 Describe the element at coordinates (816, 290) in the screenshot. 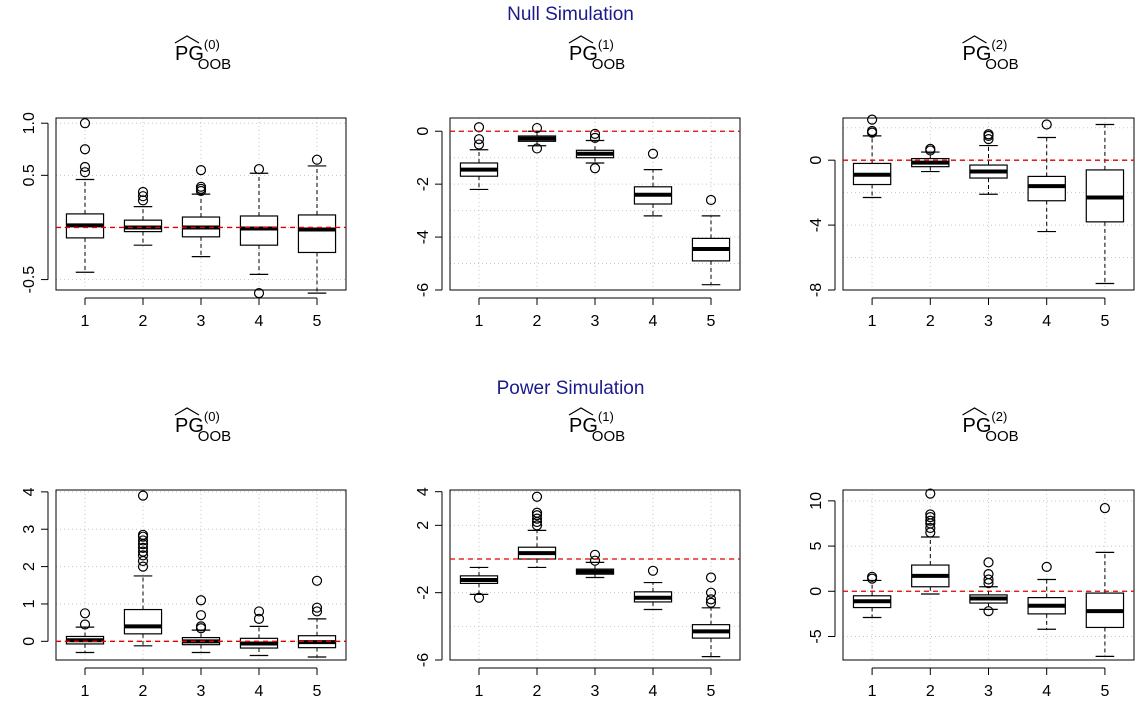

I see `y-tick-label: -8` at that location.